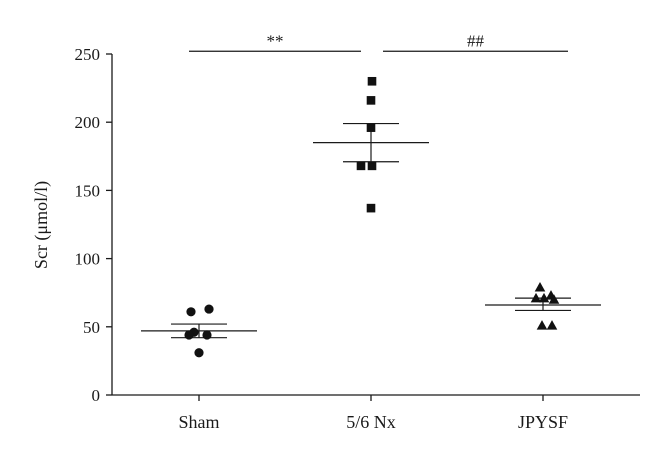 This screenshot has width=660, height=463. Describe the element at coordinates (378, 41) in the screenshot. I see `significance-brackets: ** ##` at that location.